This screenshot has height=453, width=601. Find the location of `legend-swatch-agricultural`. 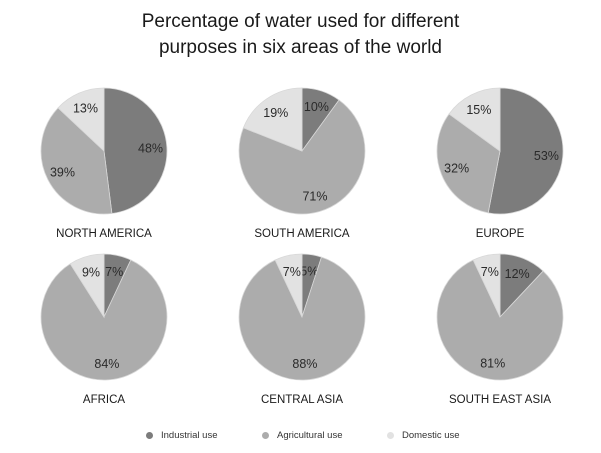

legend-swatch-agricultural is located at coordinates (265, 435).